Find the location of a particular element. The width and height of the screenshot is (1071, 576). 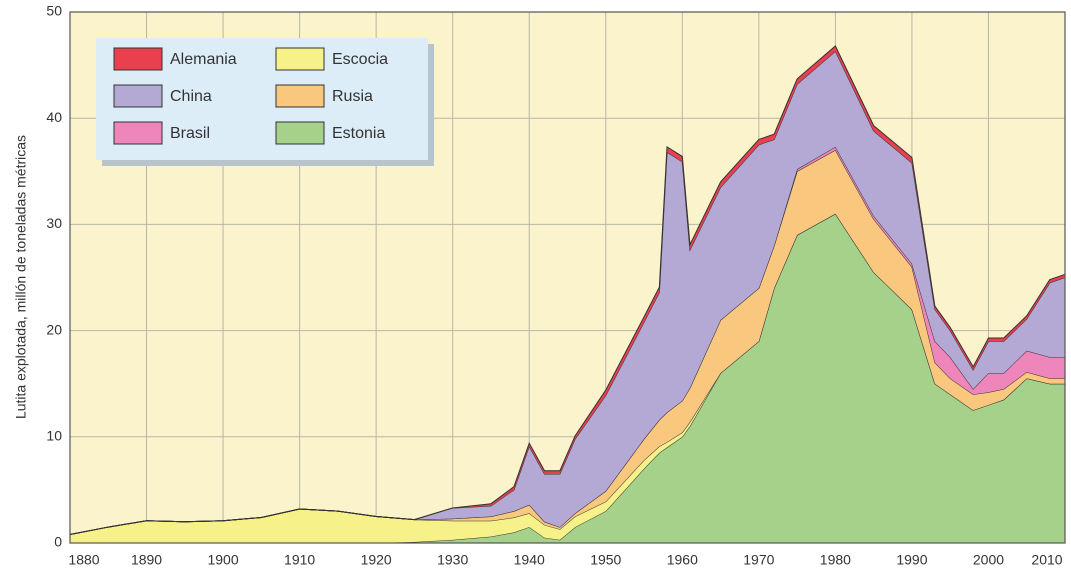

y-tick-label: 30 is located at coordinates (54, 223).